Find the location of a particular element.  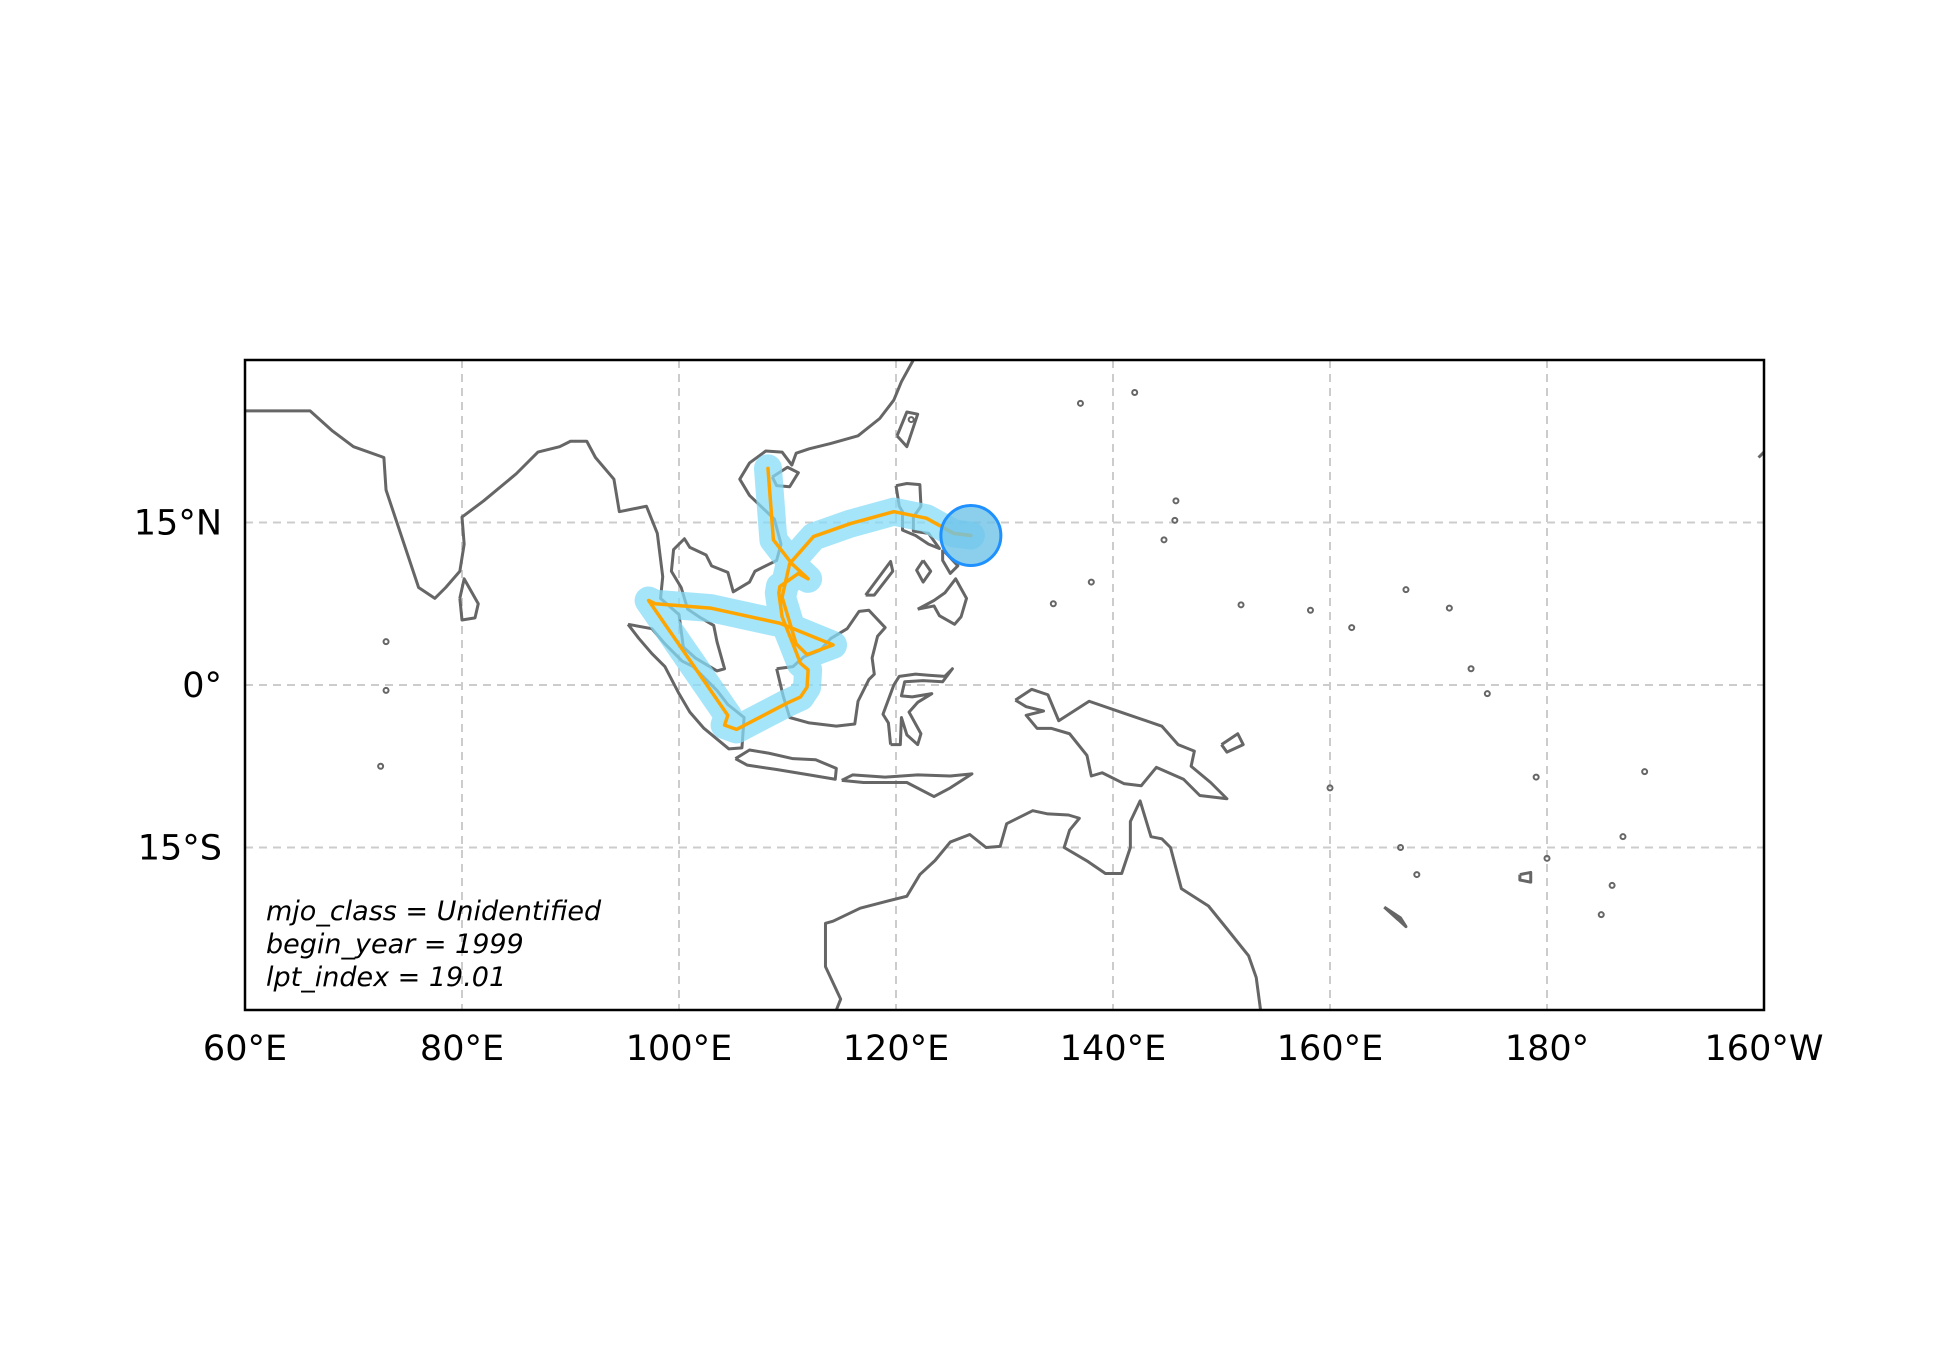

annotation-lpt-index: lpt_index = 19.01 is located at coordinates (386, 977).